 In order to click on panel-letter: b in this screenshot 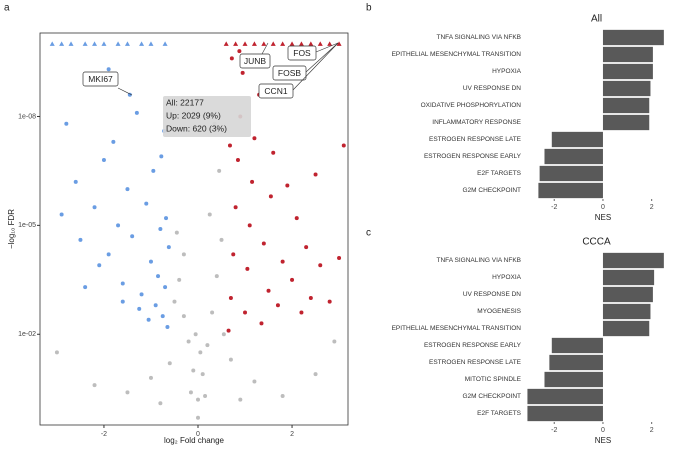, I will do `click(369, 8)`.